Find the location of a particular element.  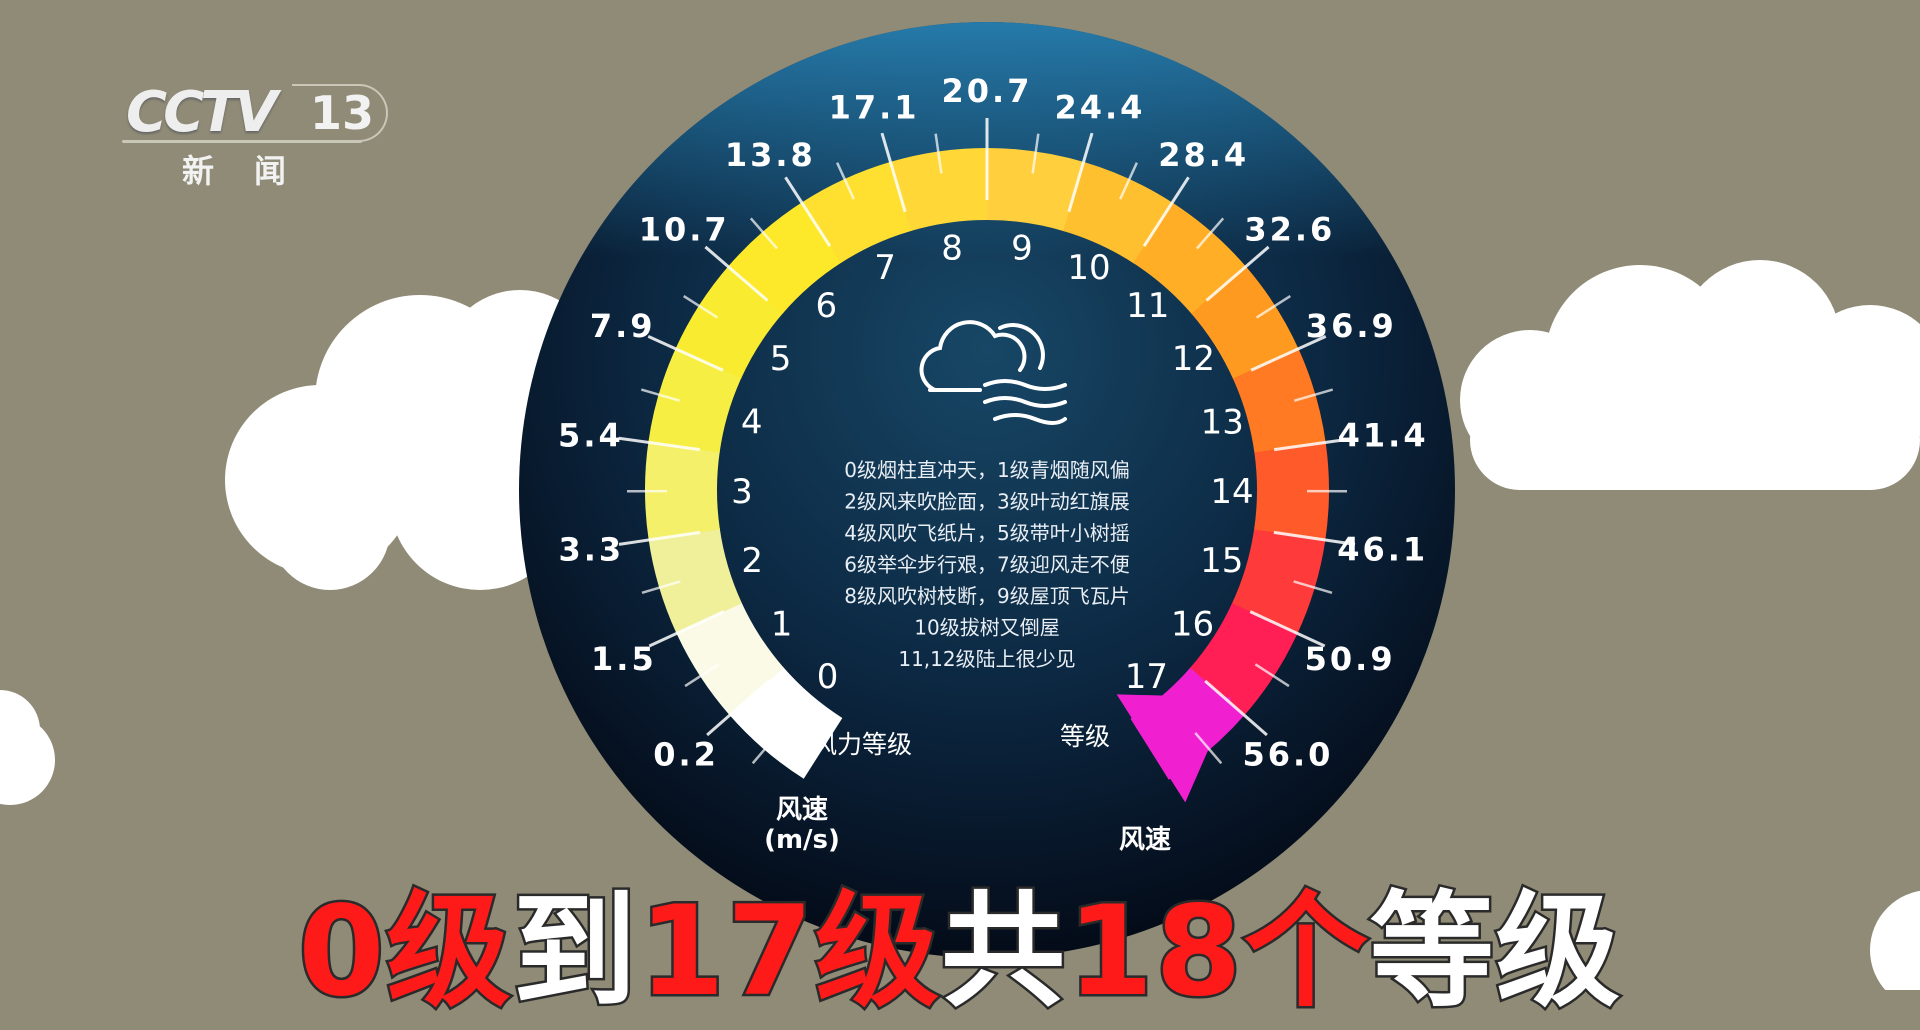

caption-part: 0级 is located at coordinates (405, 952).